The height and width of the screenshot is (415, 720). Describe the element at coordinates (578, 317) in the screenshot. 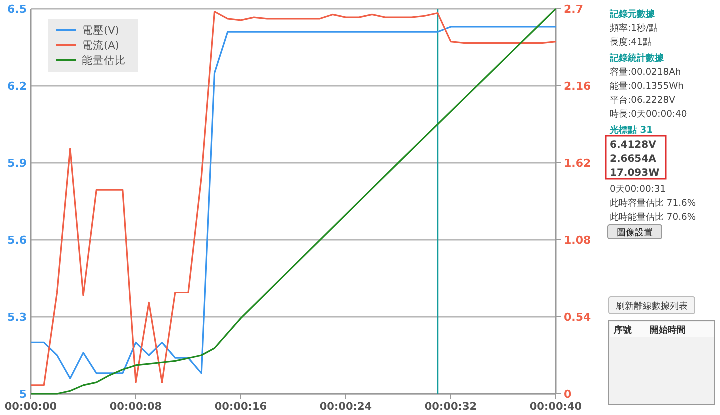

I see `y2-tick-label: 0.54` at that location.